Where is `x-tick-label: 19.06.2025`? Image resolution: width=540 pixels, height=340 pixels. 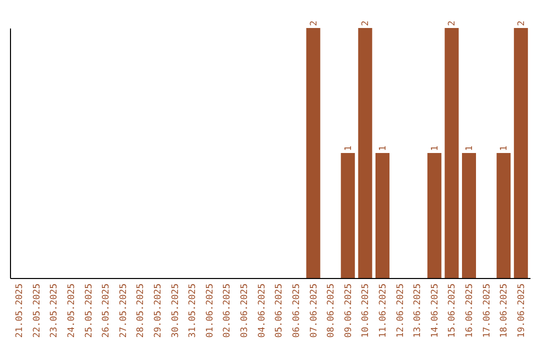 x-tick-label: 19.06.2025 is located at coordinates (521, 311).